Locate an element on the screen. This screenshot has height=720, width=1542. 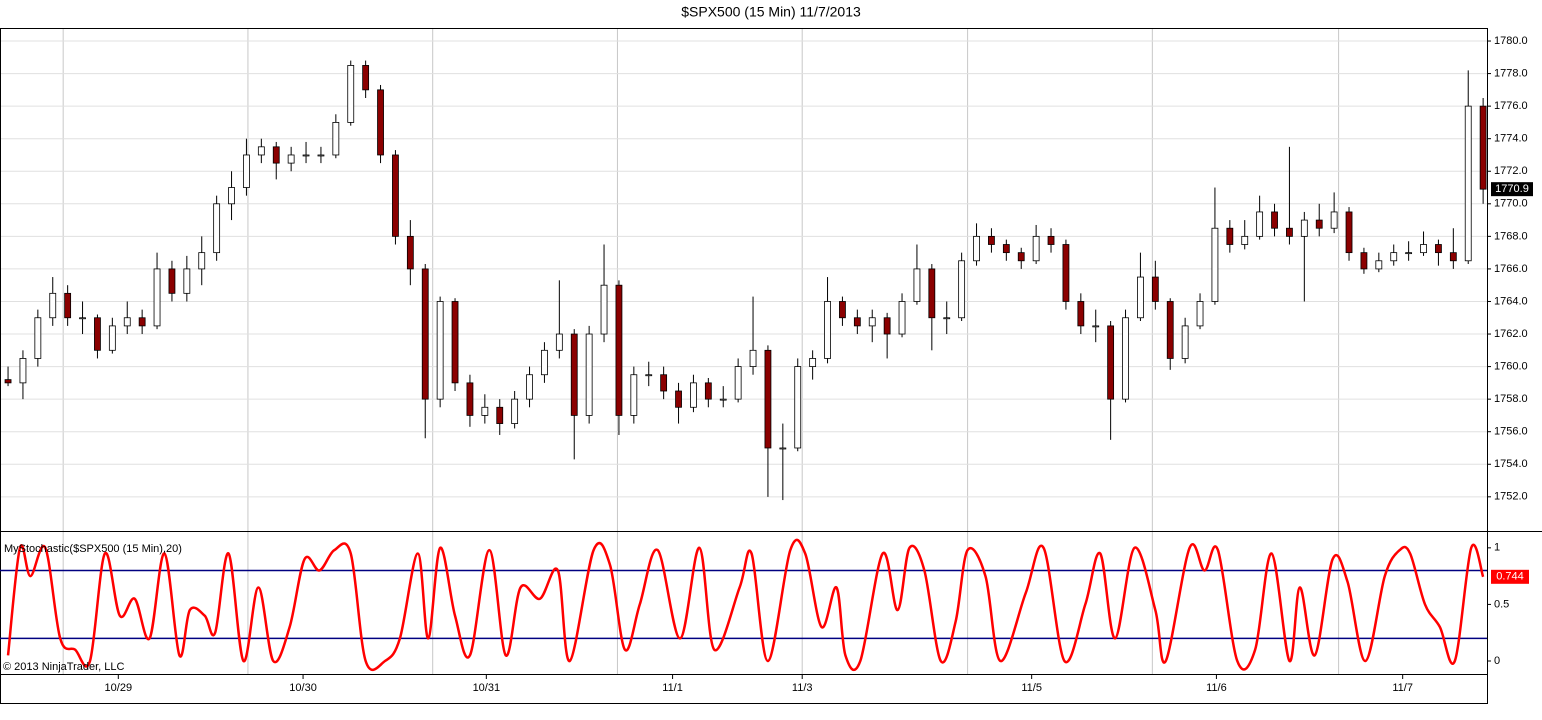
last-price-box is located at coordinates (1512, 189).